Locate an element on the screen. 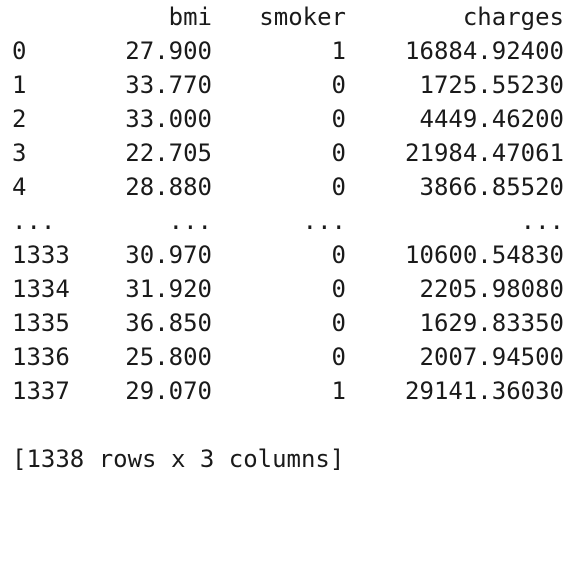 The width and height of the screenshot is (584, 578). charges-cell: 10600.54830 is located at coordinates (484, 255).